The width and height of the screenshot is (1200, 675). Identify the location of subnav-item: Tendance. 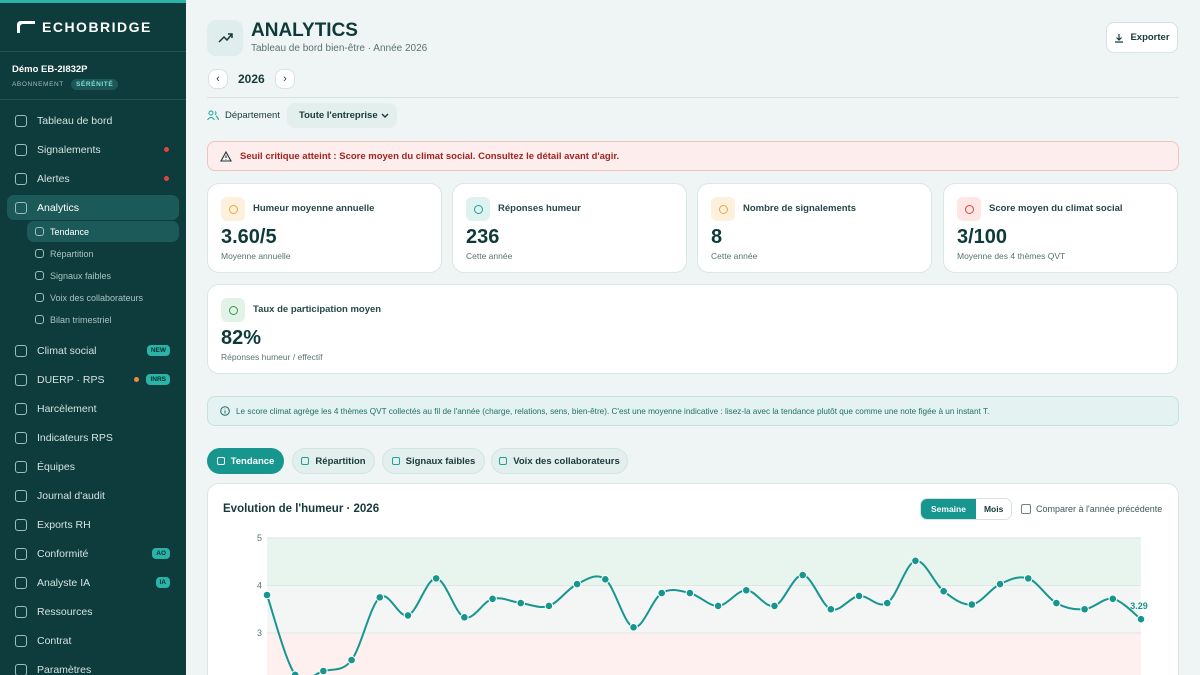
(103, 231).